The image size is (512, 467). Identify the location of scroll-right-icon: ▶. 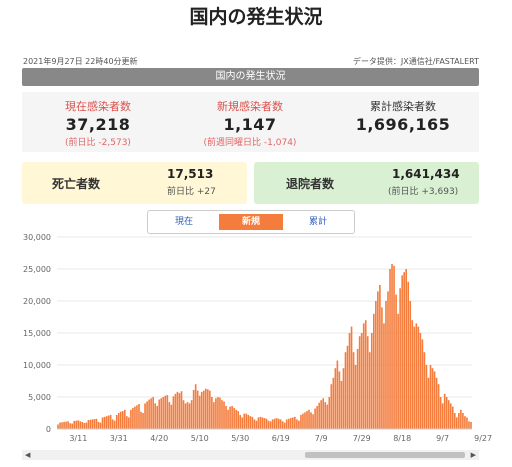
(473, 455).